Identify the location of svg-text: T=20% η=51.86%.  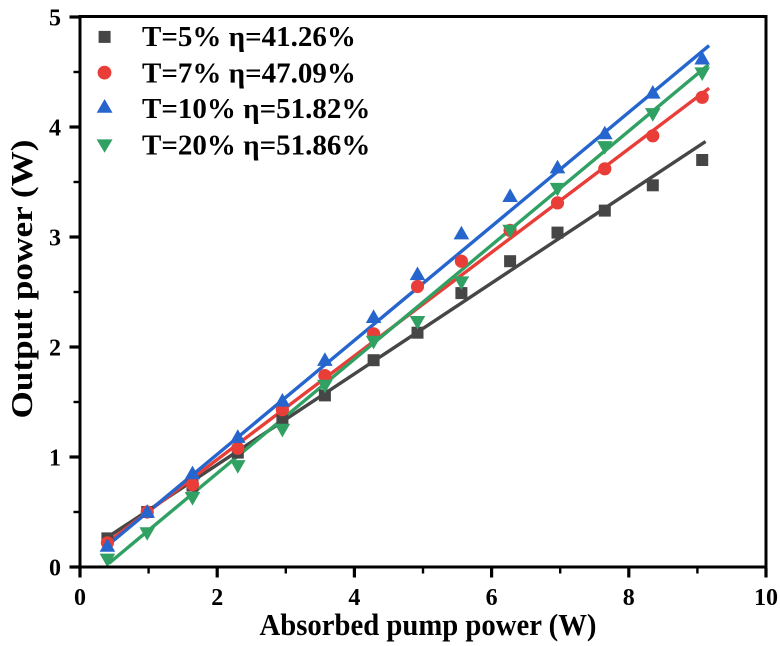
(256, 146).